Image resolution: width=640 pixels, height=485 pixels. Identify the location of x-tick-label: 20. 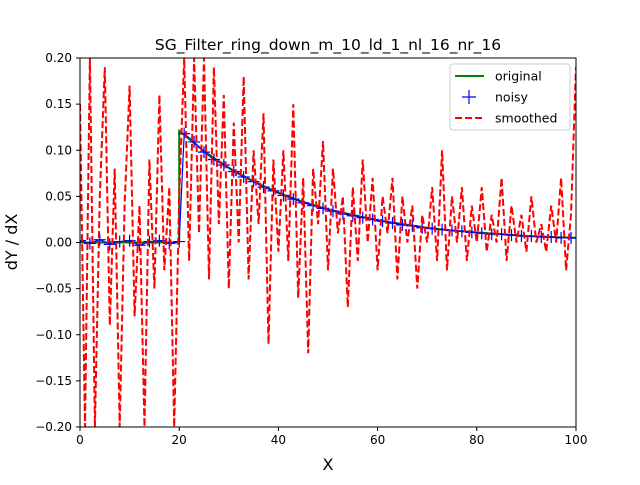
(179, 440).